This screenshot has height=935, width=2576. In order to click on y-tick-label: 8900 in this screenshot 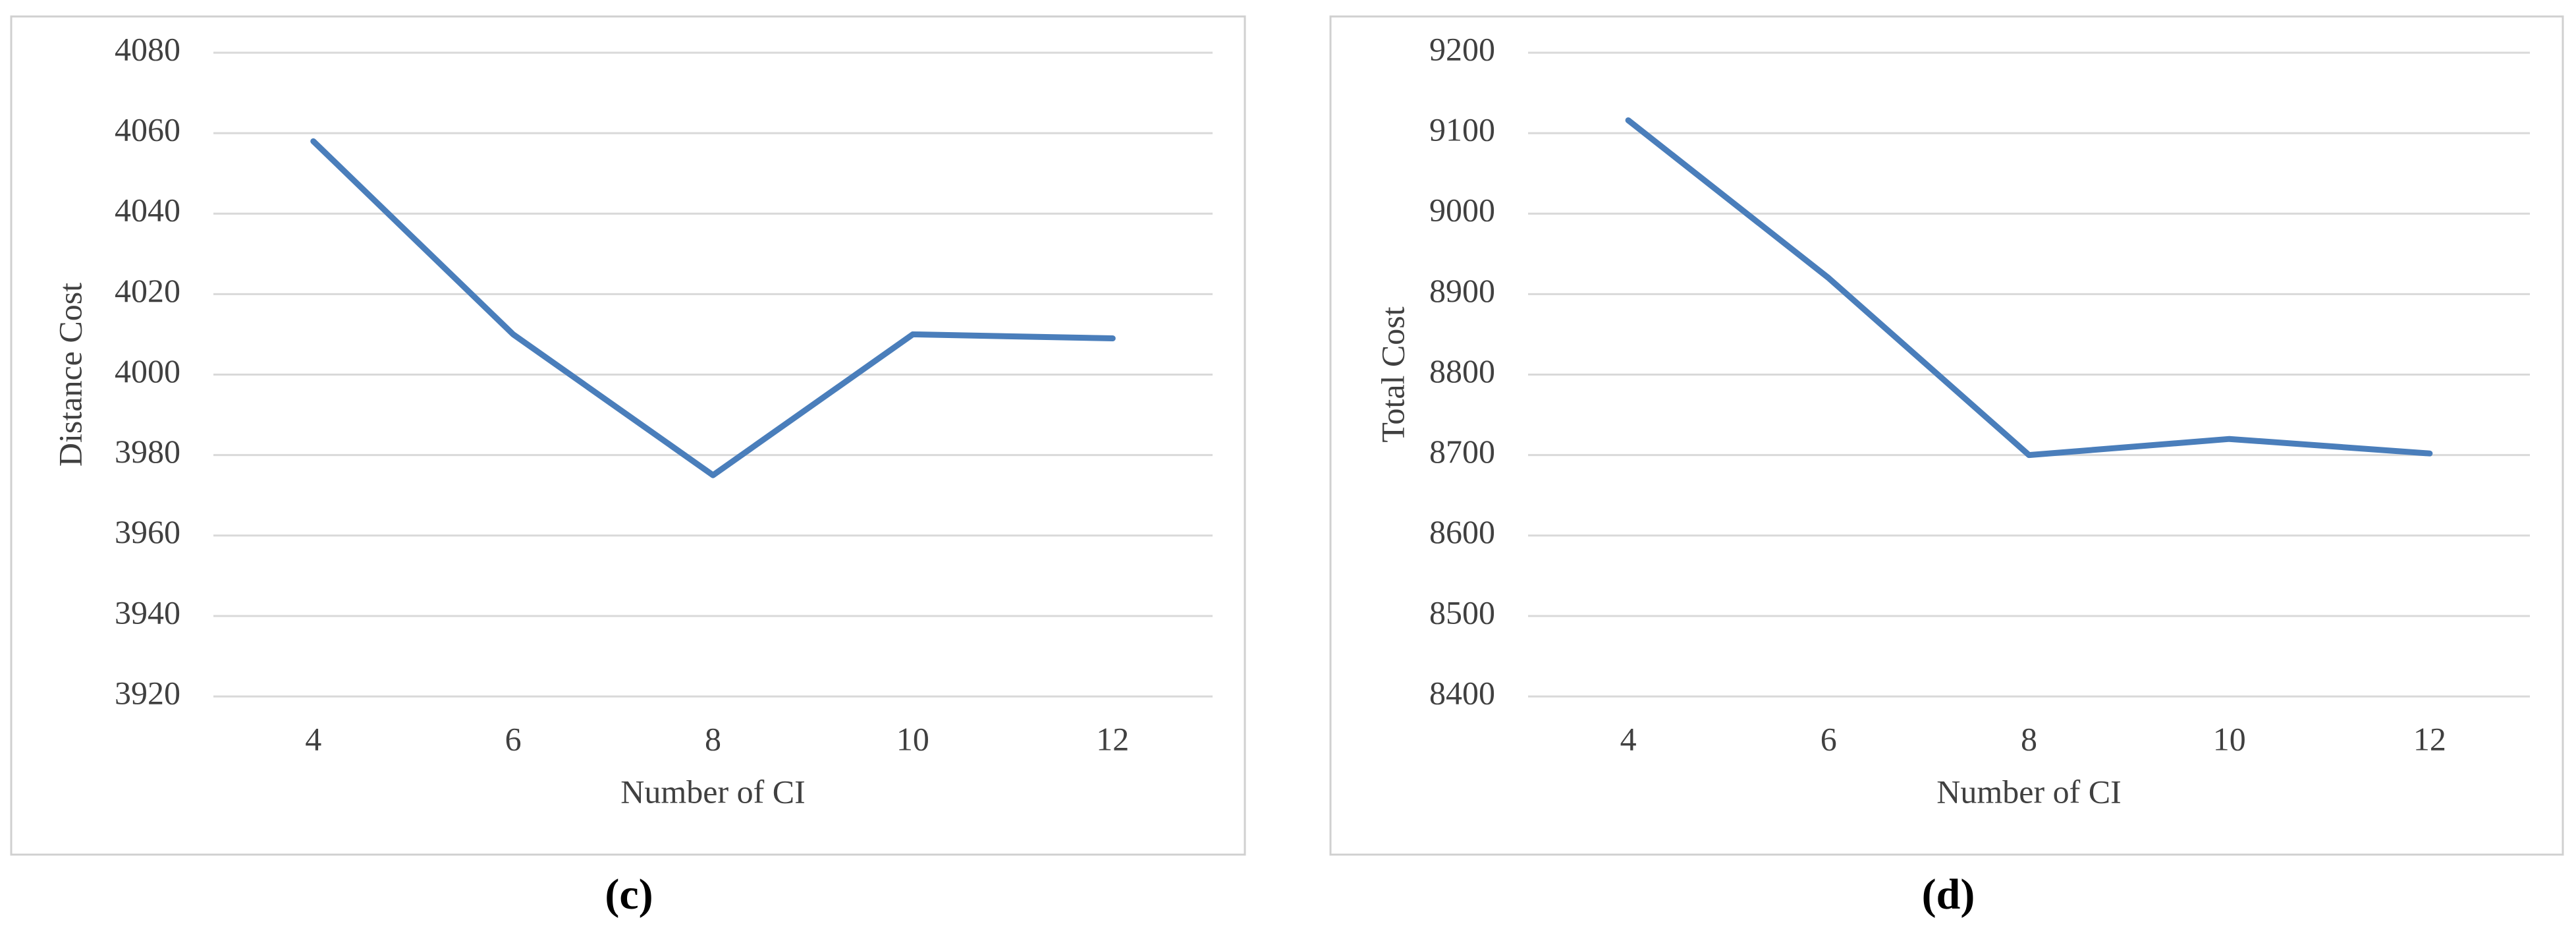, I will do `click(1462, 290)`.